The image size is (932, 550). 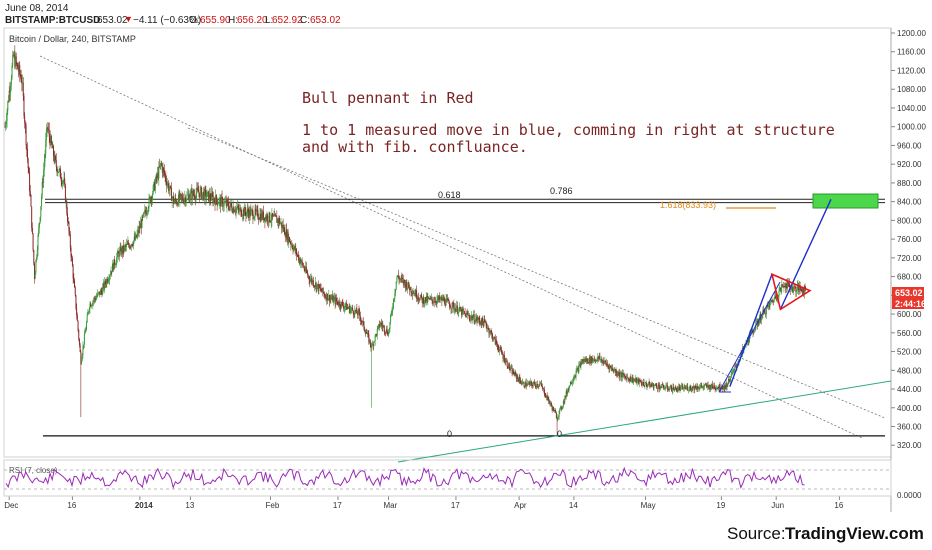 I want to click on ascending-trendline, so click(x=644, y=421).